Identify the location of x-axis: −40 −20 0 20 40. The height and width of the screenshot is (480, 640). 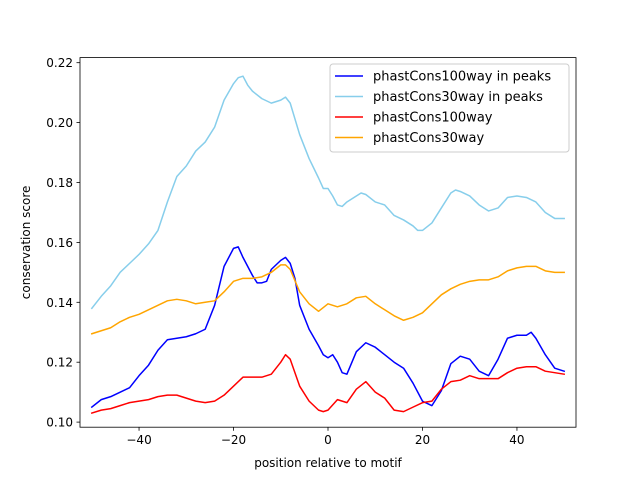
(325, 437).